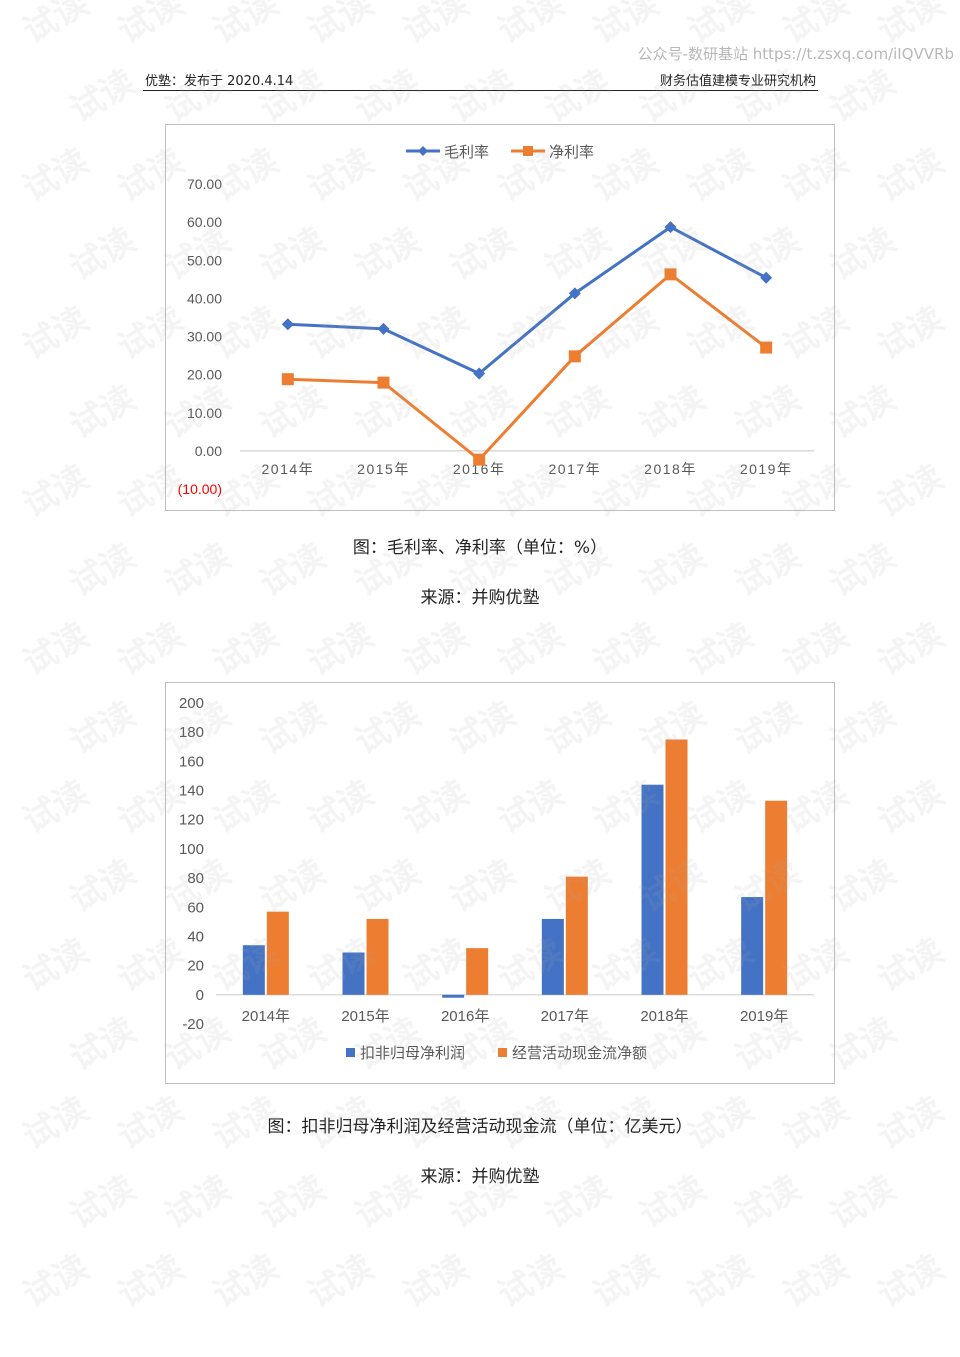 Image resolution: width=960 pixels, height=1357 pixels. I want to click on y-tick-label: 180, so click(191, 732).